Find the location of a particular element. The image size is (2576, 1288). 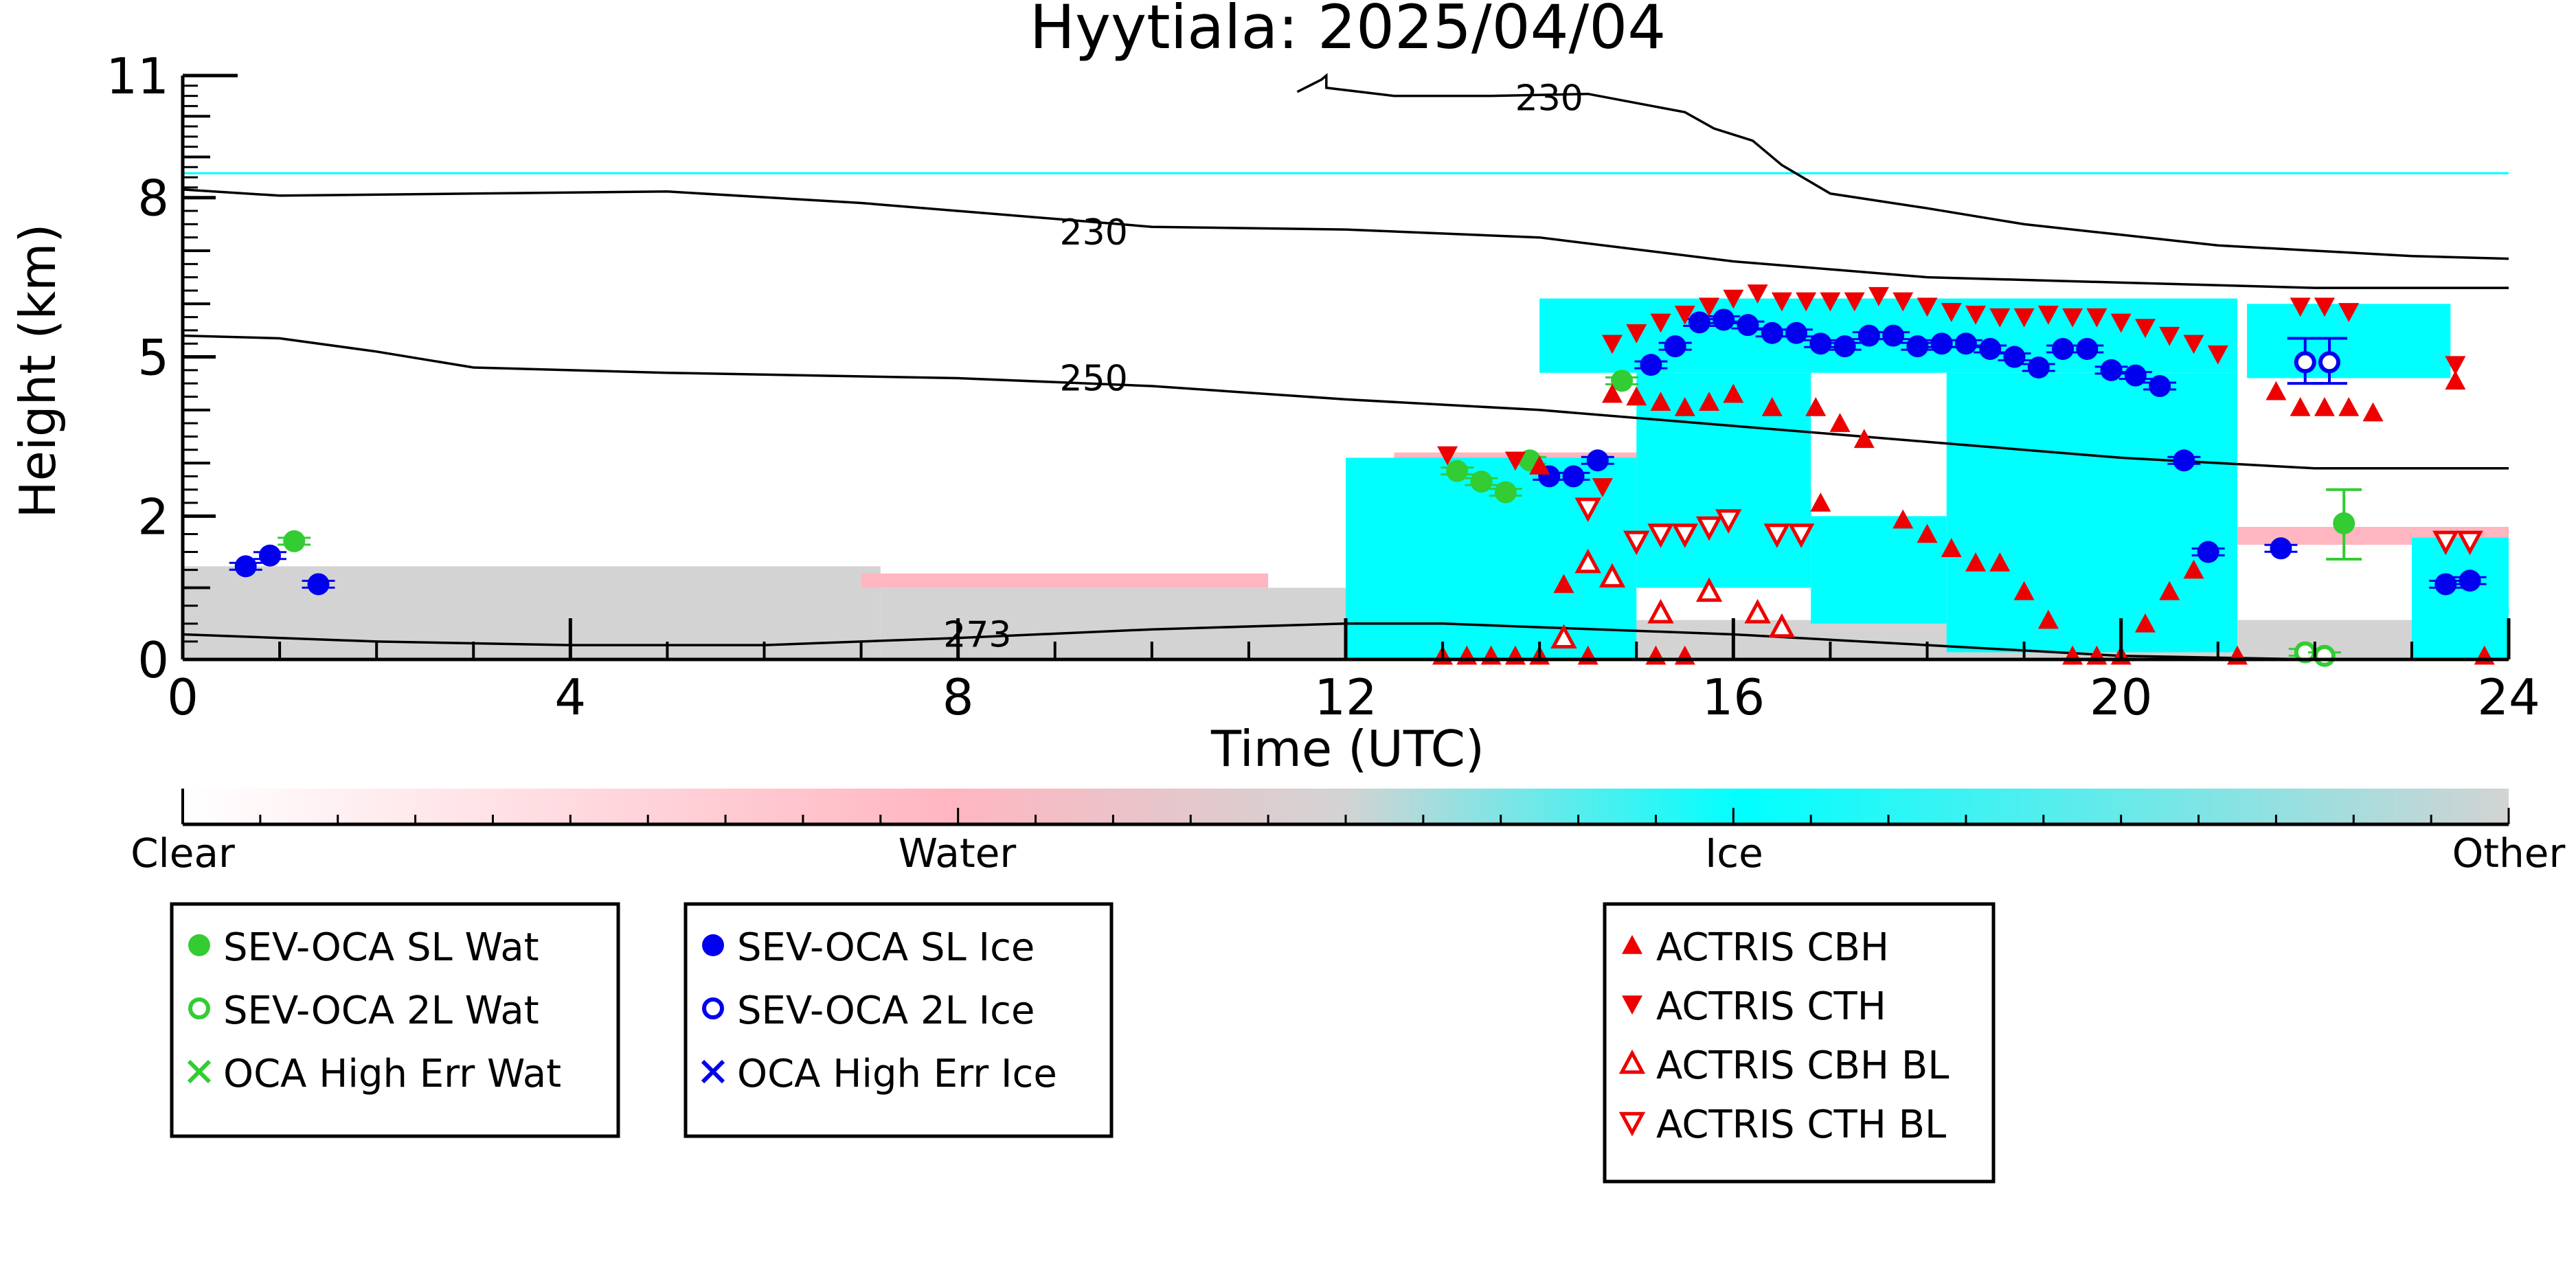

y-tick-label: 5 is located at coordinates (153, 358).